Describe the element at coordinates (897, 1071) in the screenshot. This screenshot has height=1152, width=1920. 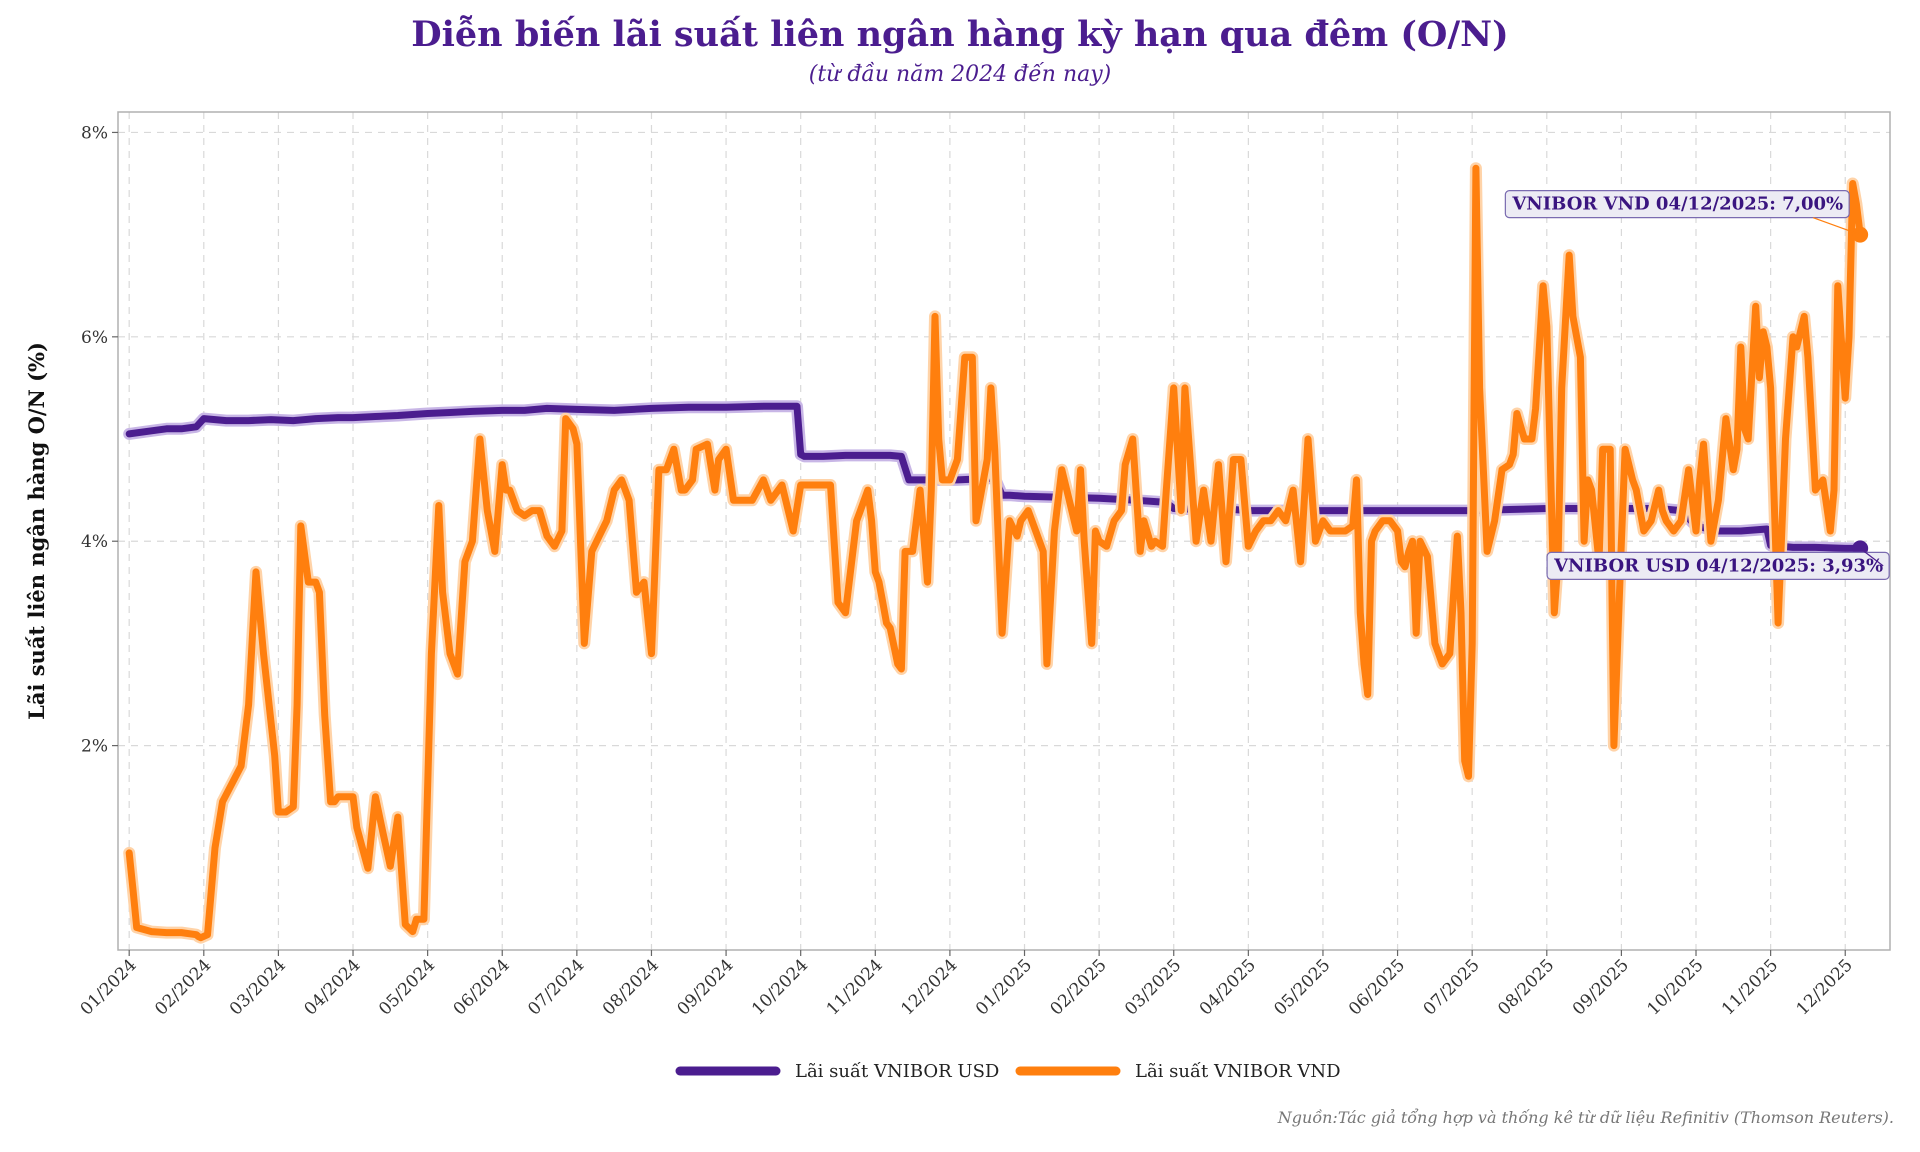
I see `legend-label: Lãi suất VNIBOR USD` at that location.